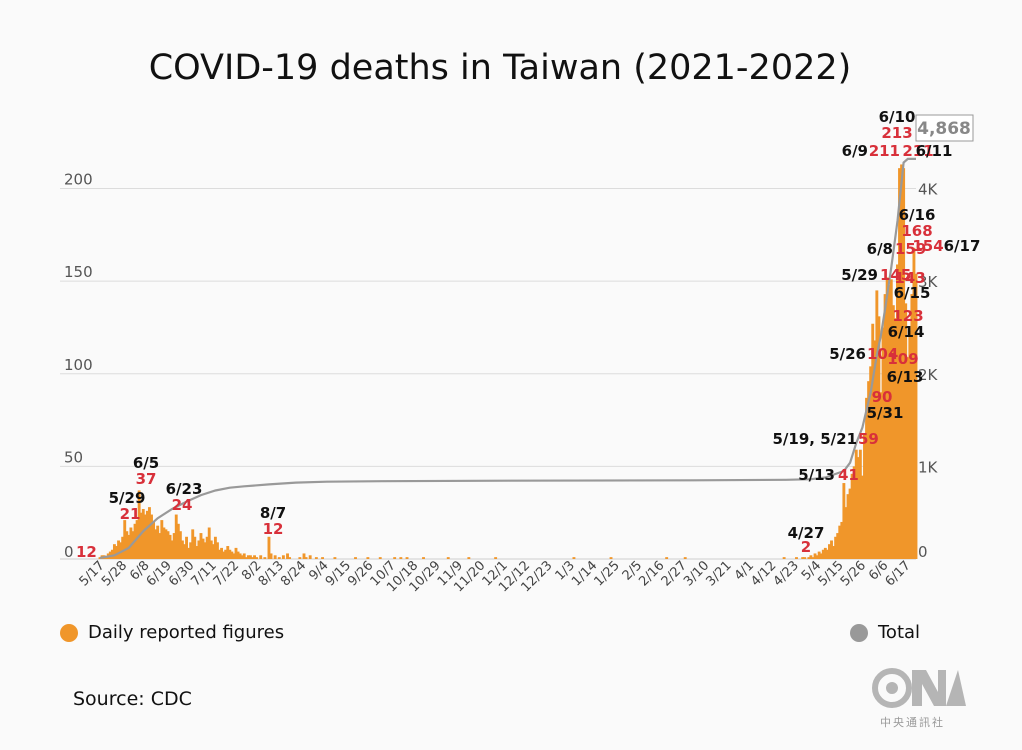 Image resolution: width=1022 pixels, height=750 pixels. Describe the element at coordinates (69, 632) in the screenshot. I see `legend-daily-swatch` at that location.